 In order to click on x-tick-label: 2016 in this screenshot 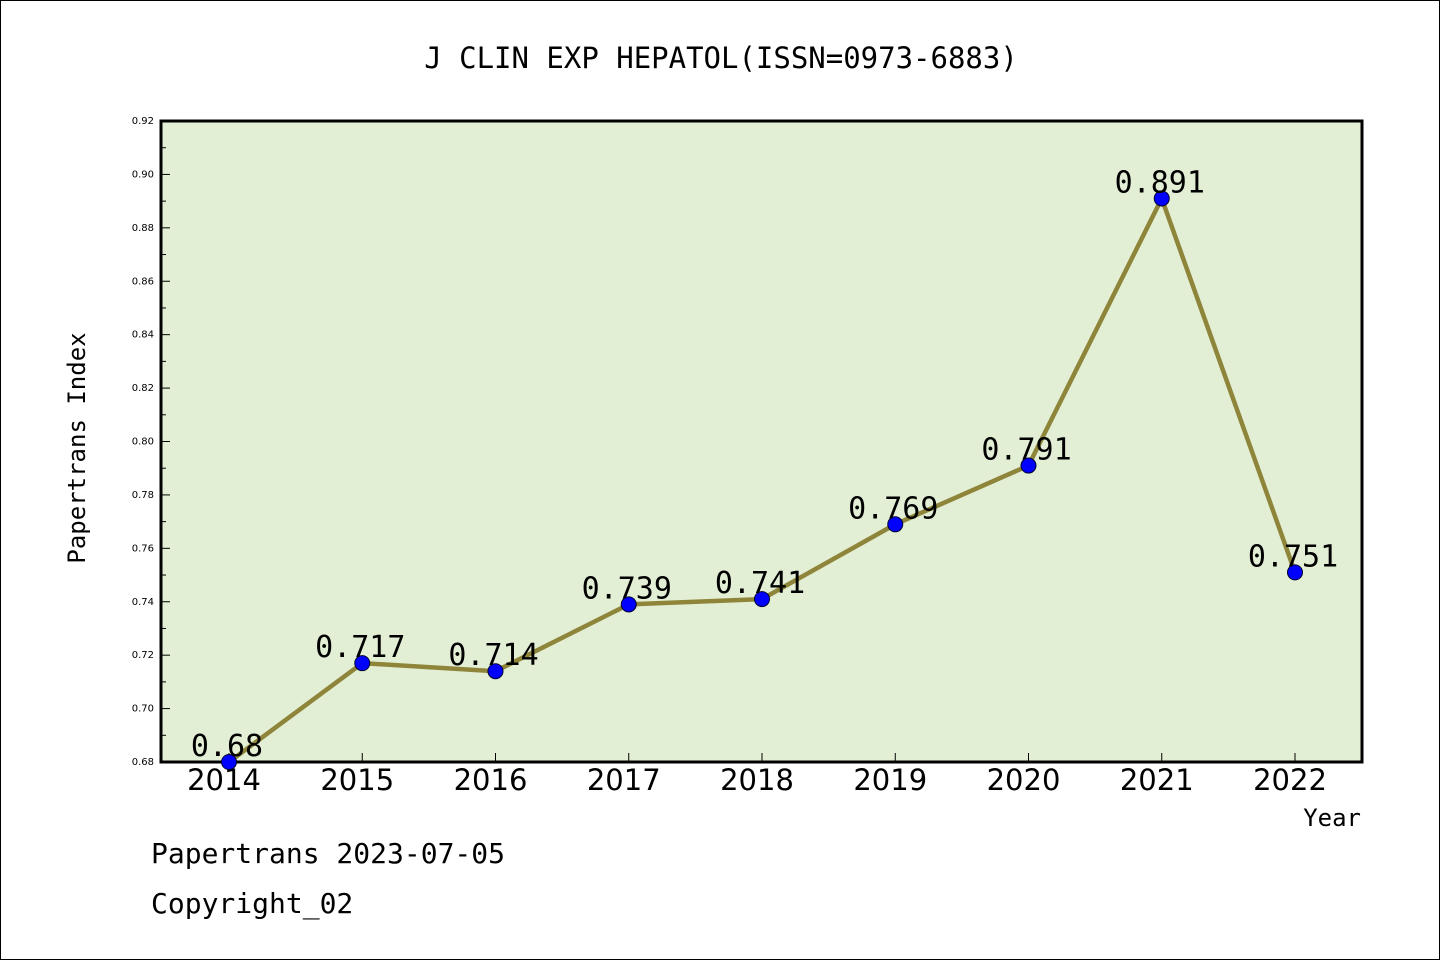, I will do `click(491, 780)`.